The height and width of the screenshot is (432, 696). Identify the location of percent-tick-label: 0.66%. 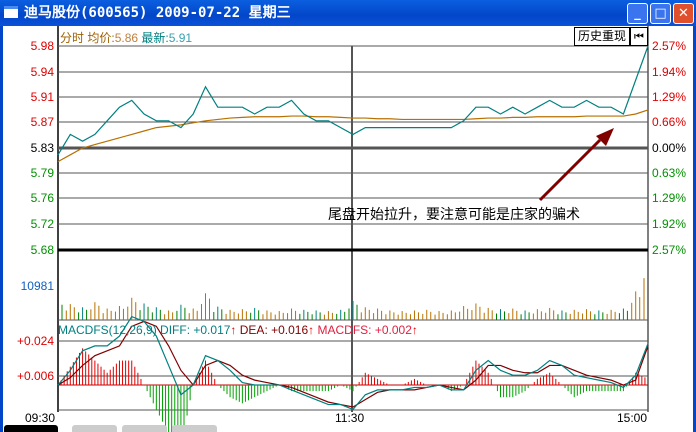
(669, 122).